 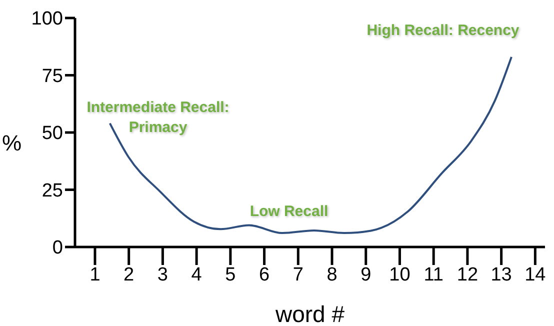 I want to click on annotation: High Recall: Recency, so click(x=443, y=30).